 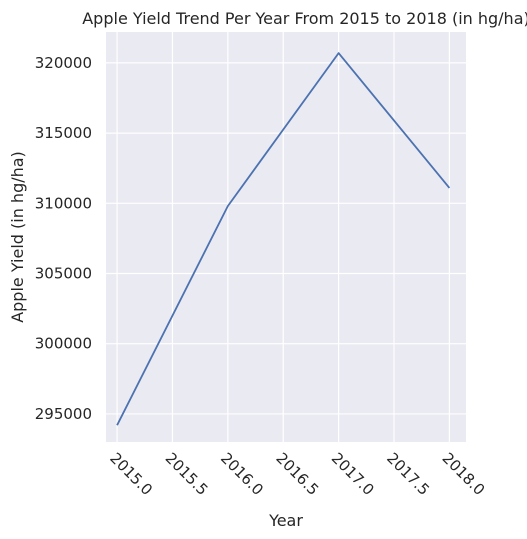 I want to click on y-axis-label: Apple Yield (in hg/ha), so click(x=17, y=237).